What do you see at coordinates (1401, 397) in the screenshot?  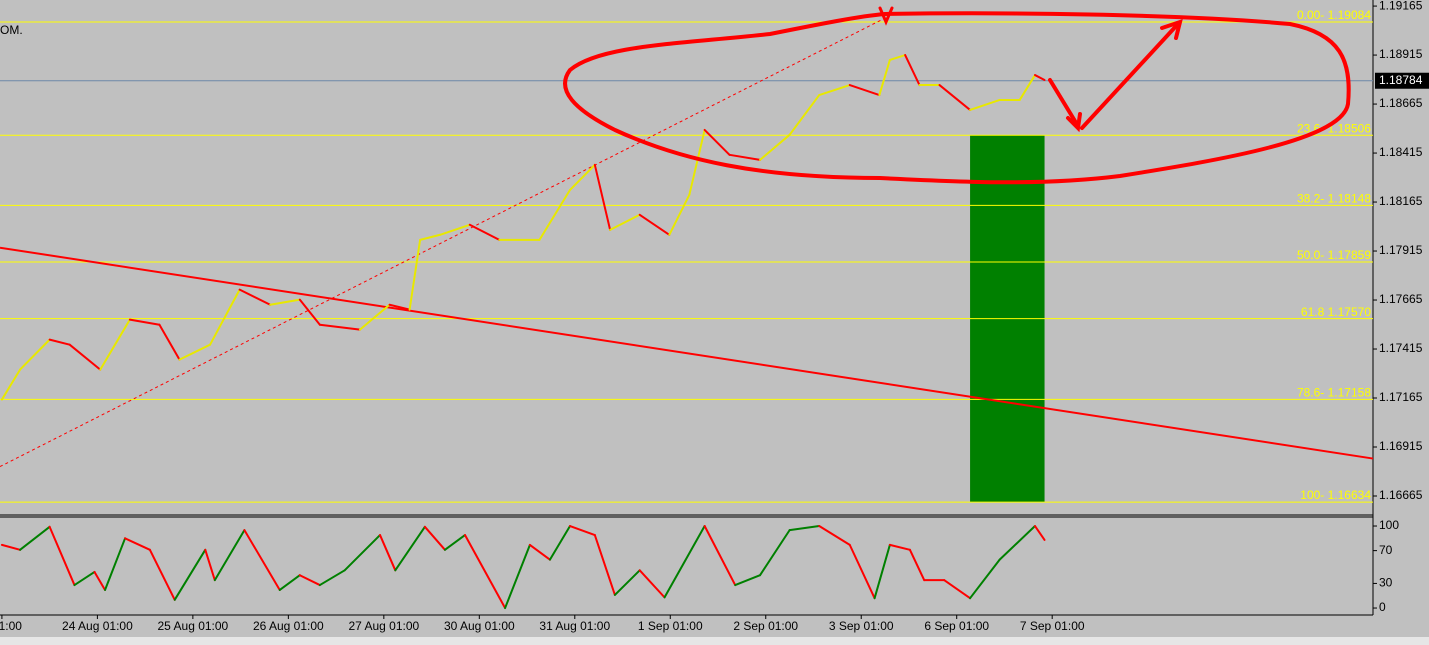 I see `y-tick-label: 1.17165` at bounding box center [1401, 397].